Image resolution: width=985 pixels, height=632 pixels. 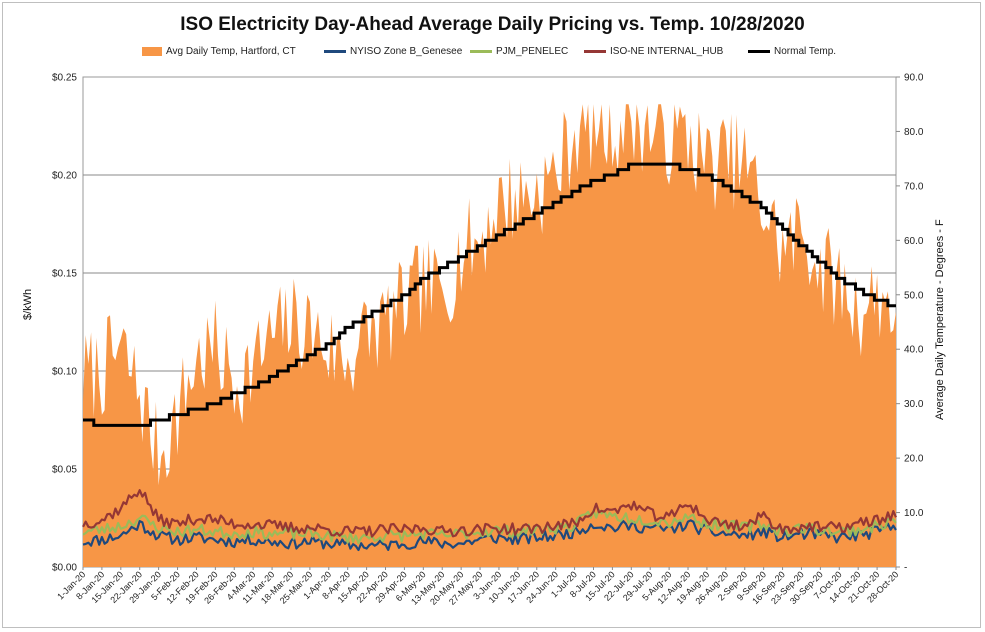 I want to click on legend-swatch-isone, so click(x=595, y=51).